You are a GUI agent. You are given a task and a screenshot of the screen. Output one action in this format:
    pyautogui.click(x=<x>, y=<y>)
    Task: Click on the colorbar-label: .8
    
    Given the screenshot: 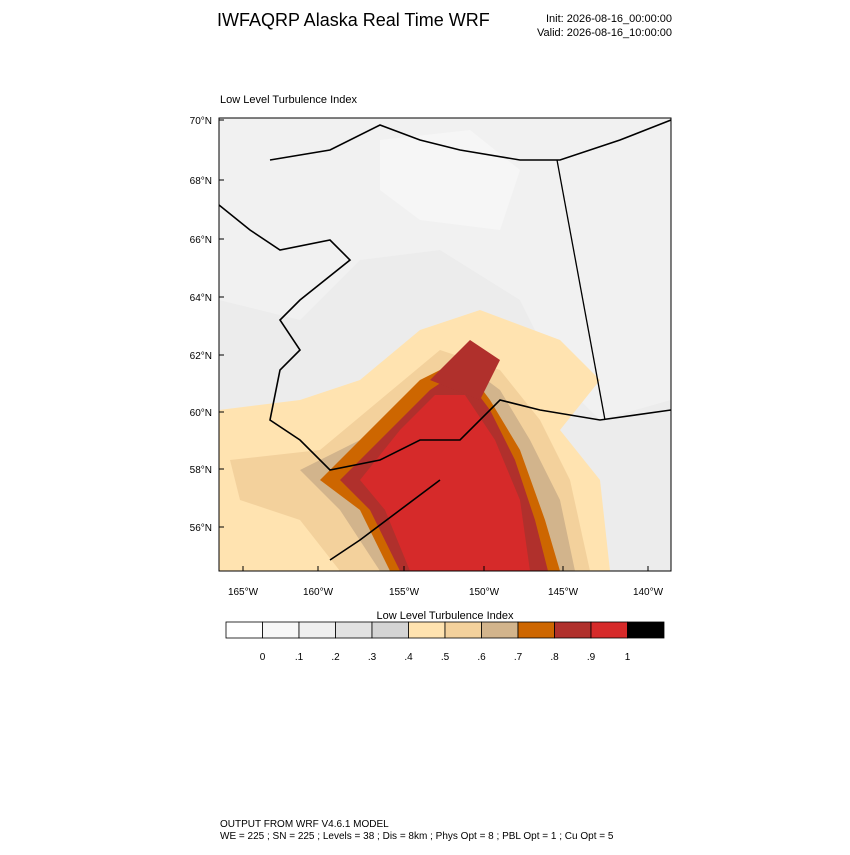 What is the action you would take?
    pyautogui.click(x=554, y=657)
    